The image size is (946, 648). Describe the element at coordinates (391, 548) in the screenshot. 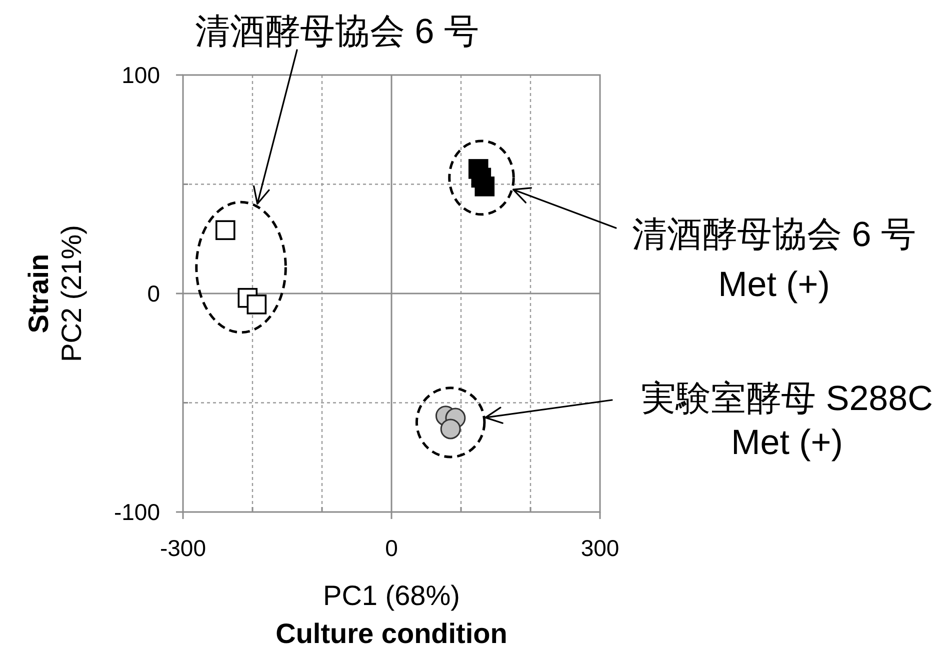

I see `x-tick-label: 0` at that location.